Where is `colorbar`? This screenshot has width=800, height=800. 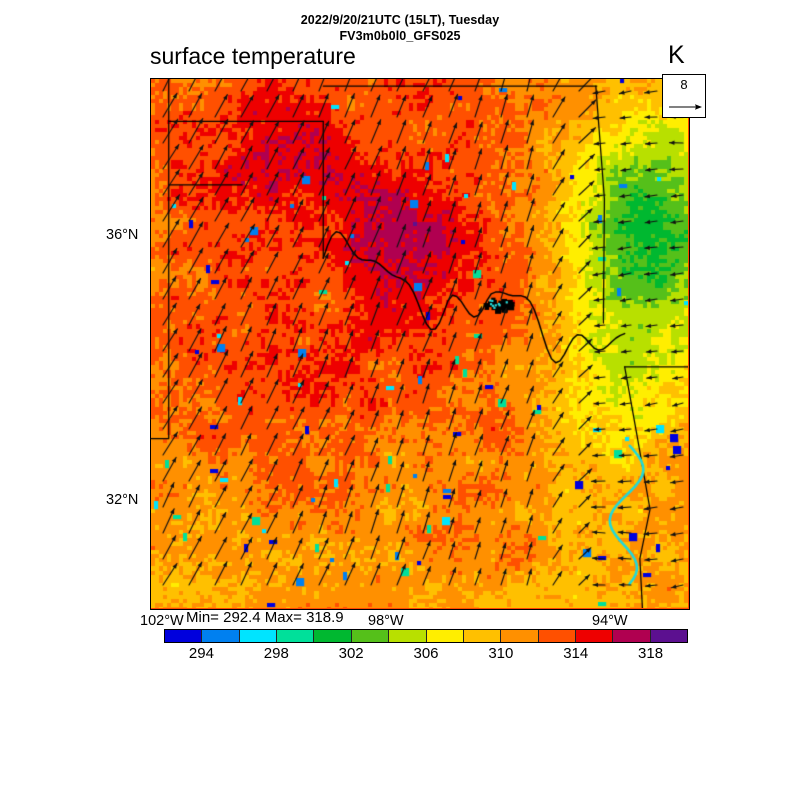
colorbar is located at coordinates (426, 636).